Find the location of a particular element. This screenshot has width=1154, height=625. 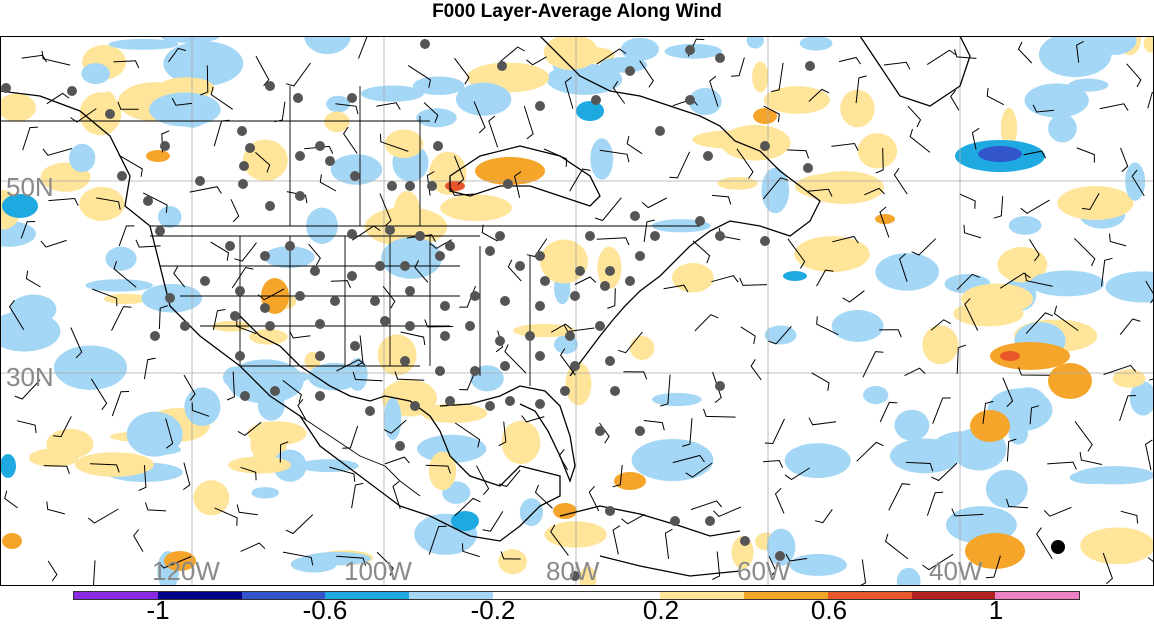

colorbar-label: -0.2 is located at coordinates (493, 610).